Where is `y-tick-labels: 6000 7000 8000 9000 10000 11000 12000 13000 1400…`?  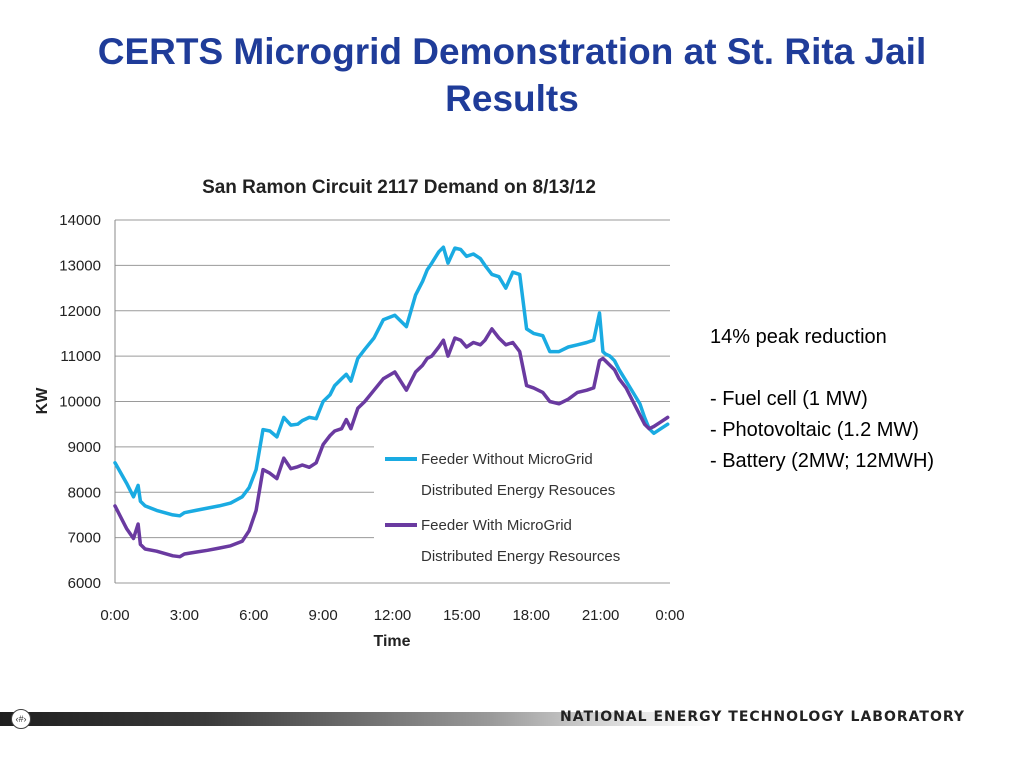
y-tick-labels: 6000 7000 8000 9000 10000 11000 12000 13000 1400… is located at coordinates (80, 402).